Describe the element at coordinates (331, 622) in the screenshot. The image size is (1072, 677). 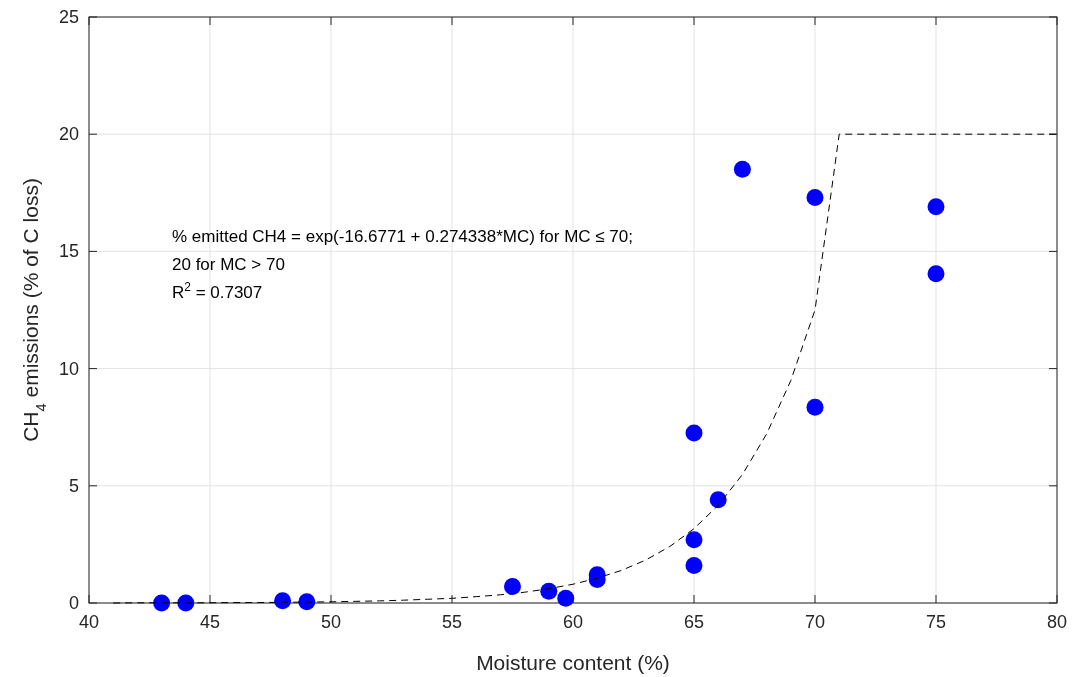
I see `x-tick-label: 50` at that location.